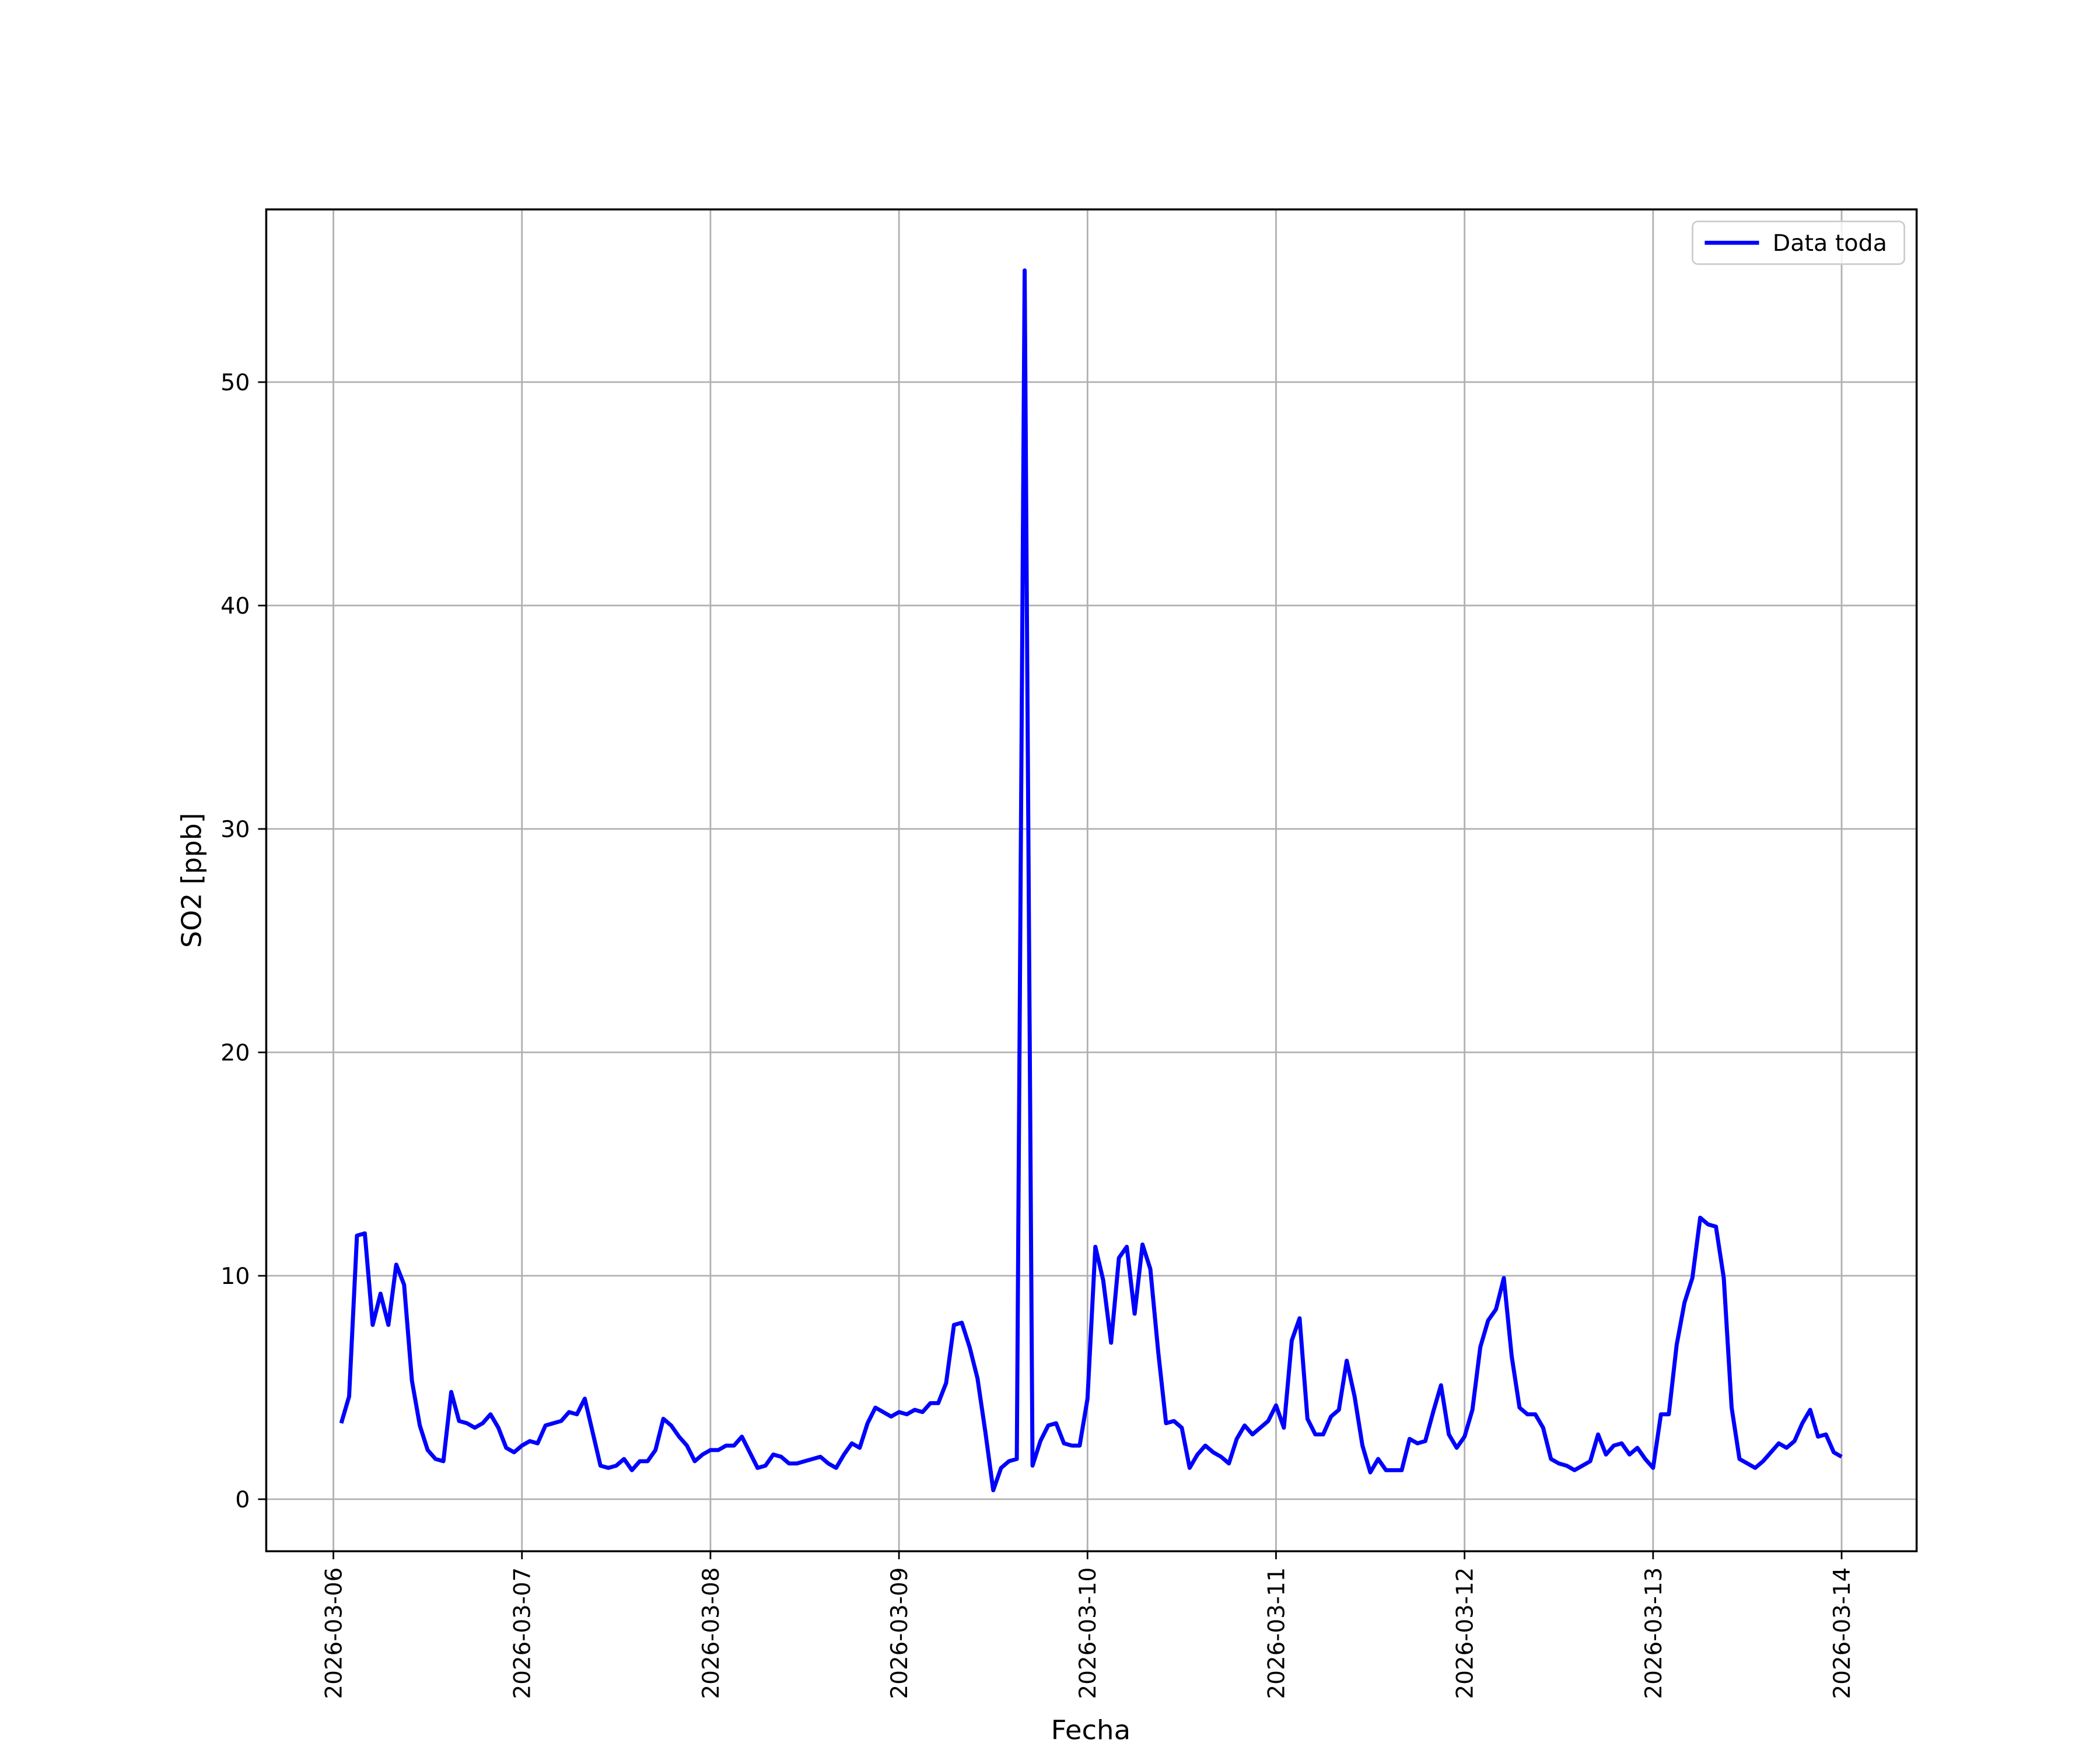  Describe the element at coordinates (334, 1633) in the screenshot. I see `x-tick-label: 2026-03-06` at that location.